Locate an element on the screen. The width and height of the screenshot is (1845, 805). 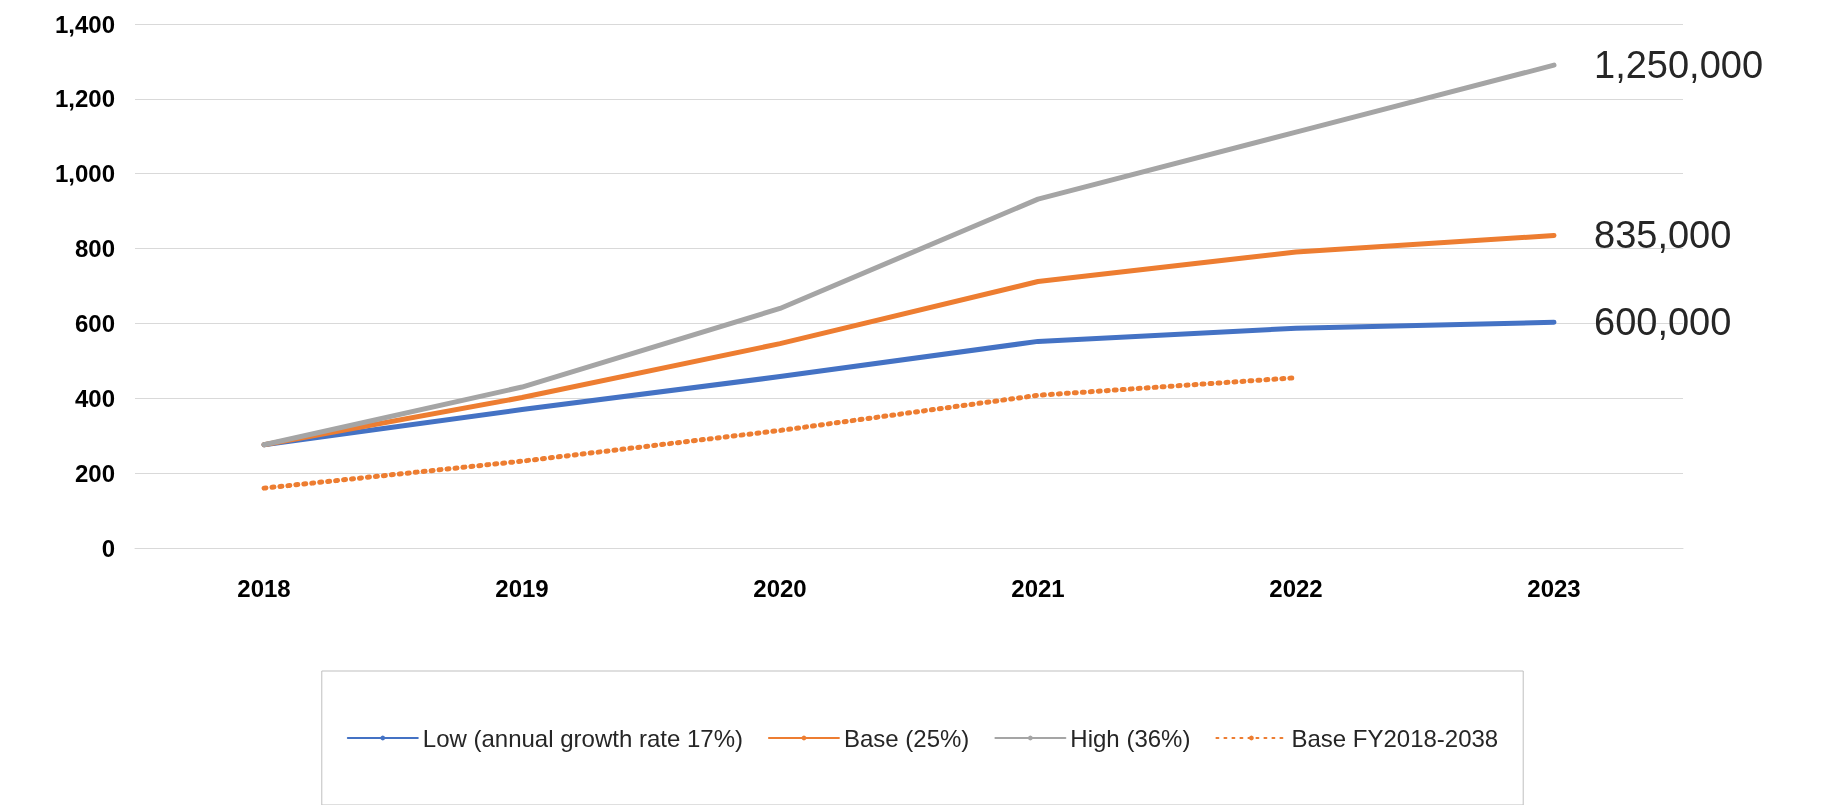
y-tick-label: 1,200 is located at coordinates (84, 99).